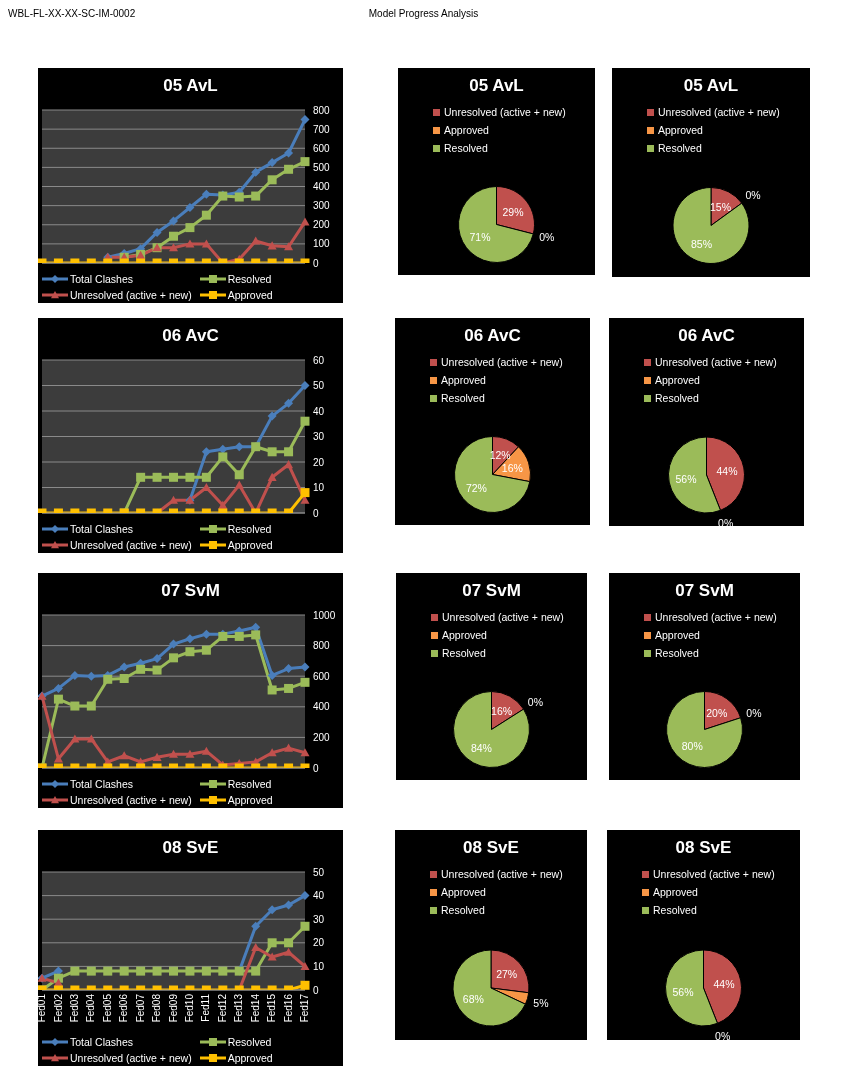 This screenshot has height=1066, width=847. Describe the element at coordinates (124, 1008) in the screenshot. I see `x-tick-label: Fed06` at that location.